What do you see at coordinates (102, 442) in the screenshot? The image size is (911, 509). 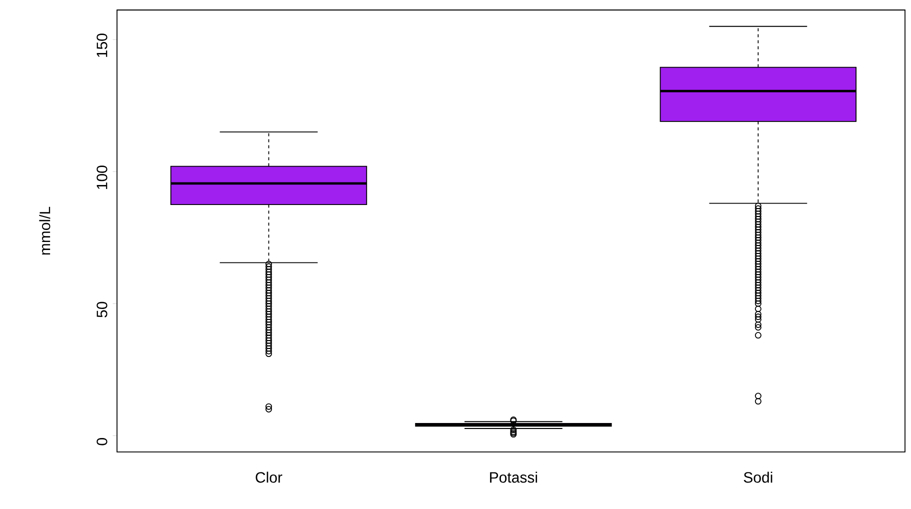 I see `y-tick-label: 0` at bounding box center [102, 442].